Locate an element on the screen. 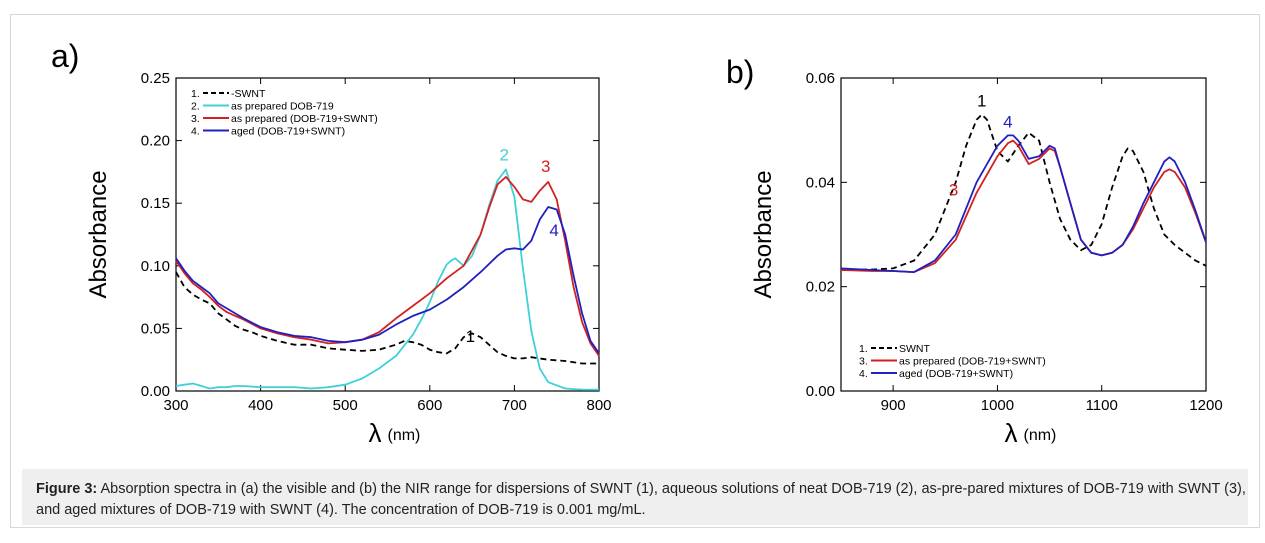 The image size is (1265, 543). panel-b-annotation-3: 3 is located at coordinates (953, 189).